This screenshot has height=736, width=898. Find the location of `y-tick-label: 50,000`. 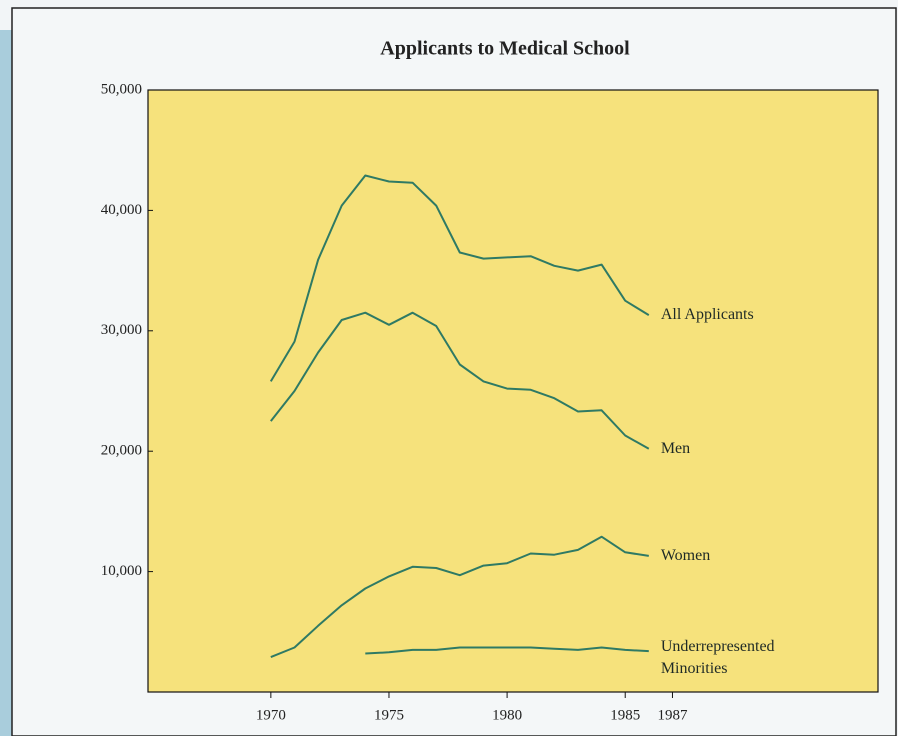

y-tick-label: 50,000 is located at coordinates (121, 89).